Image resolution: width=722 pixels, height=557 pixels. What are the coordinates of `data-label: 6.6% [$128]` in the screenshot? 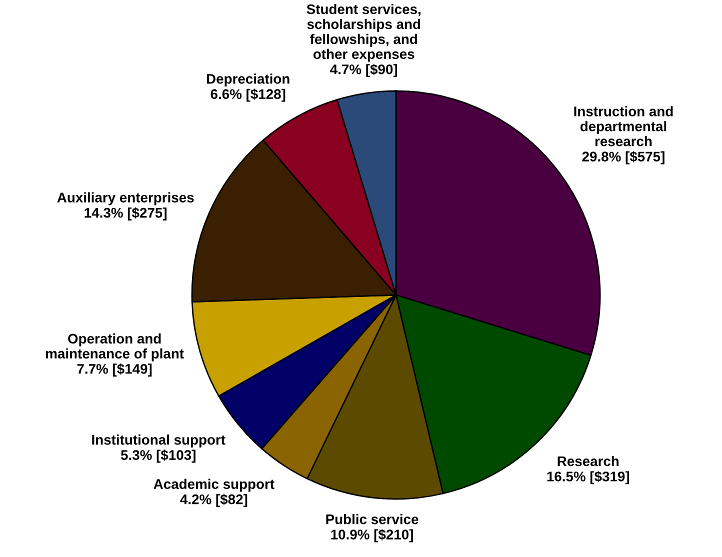 It's located at (248, 95).